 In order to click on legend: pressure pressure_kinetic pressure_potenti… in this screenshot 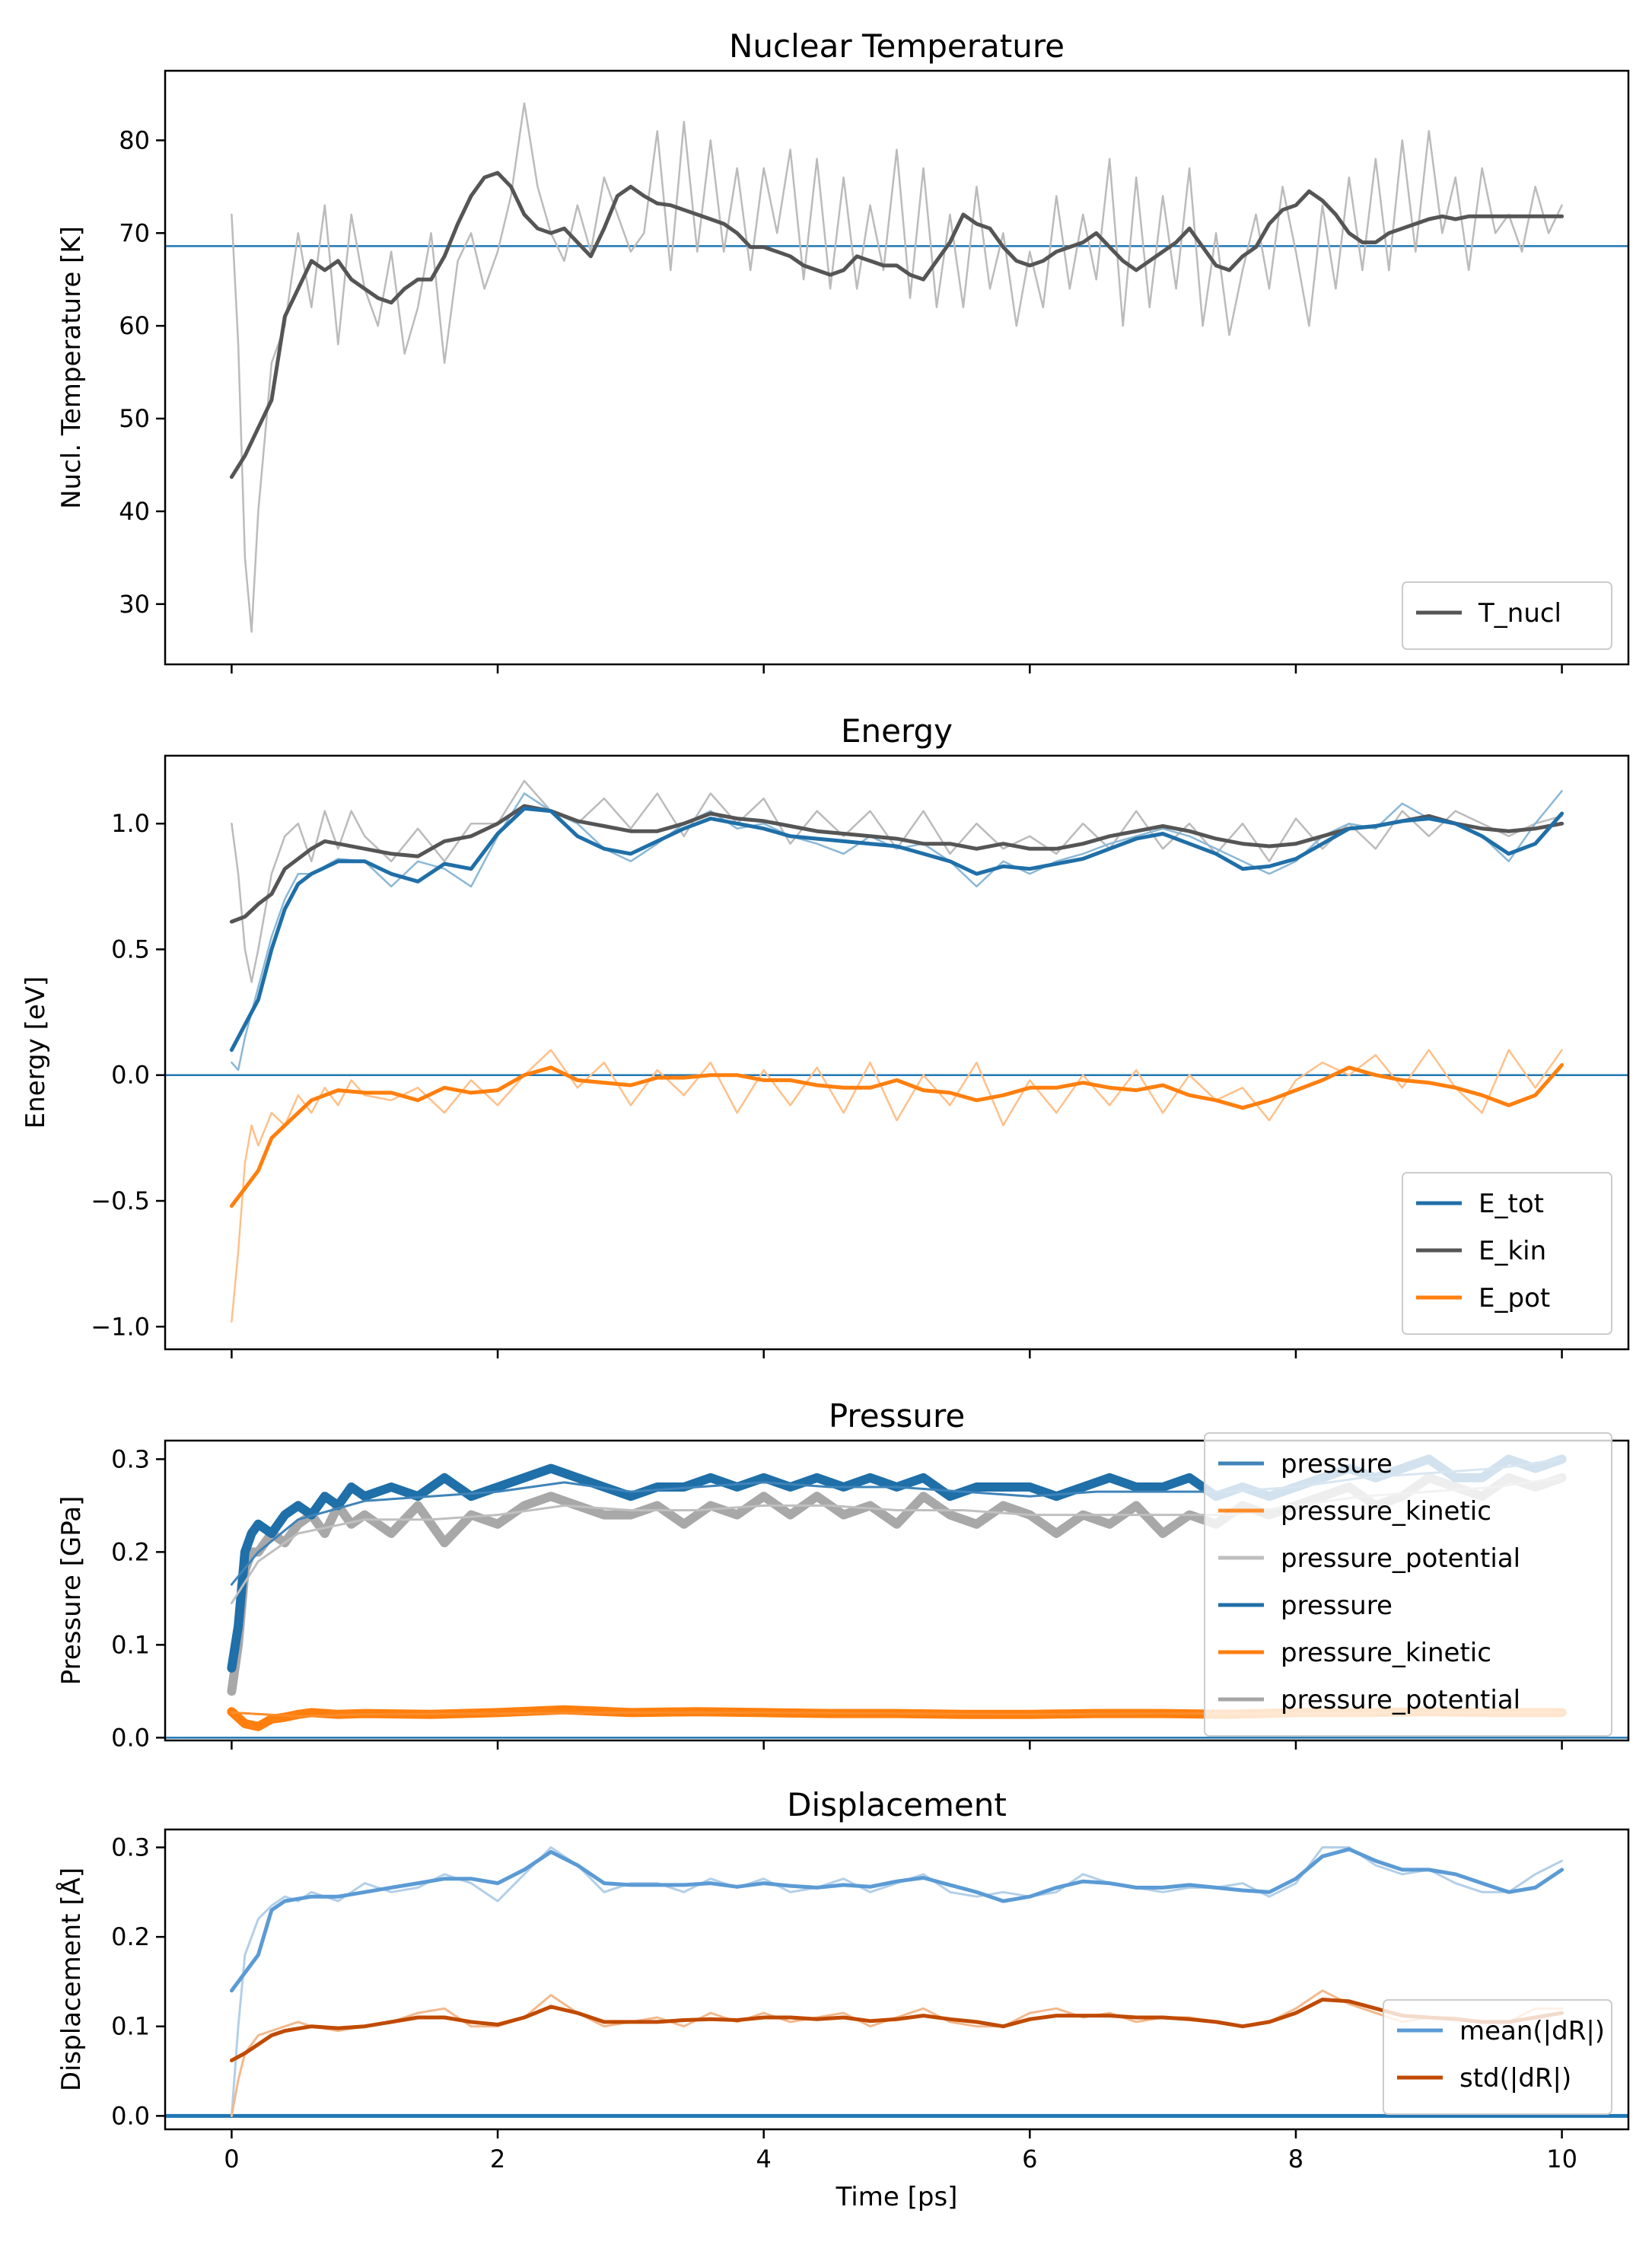, I will do `click(1408, 1584)`.